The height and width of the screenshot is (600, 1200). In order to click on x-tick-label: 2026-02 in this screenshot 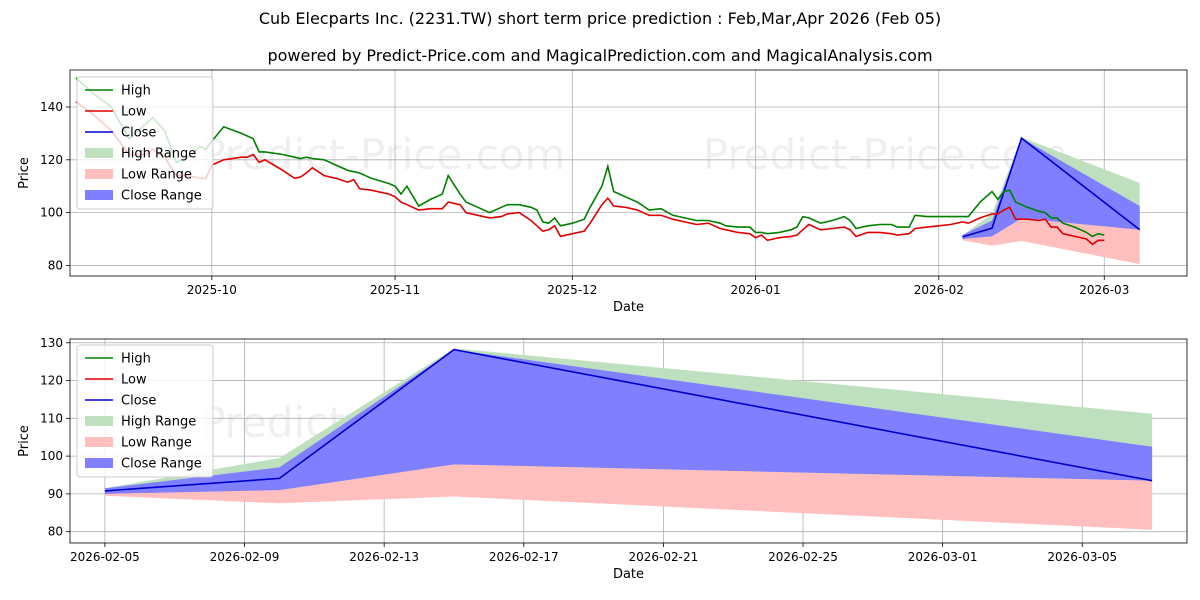, I will do `click(939, 290)`.